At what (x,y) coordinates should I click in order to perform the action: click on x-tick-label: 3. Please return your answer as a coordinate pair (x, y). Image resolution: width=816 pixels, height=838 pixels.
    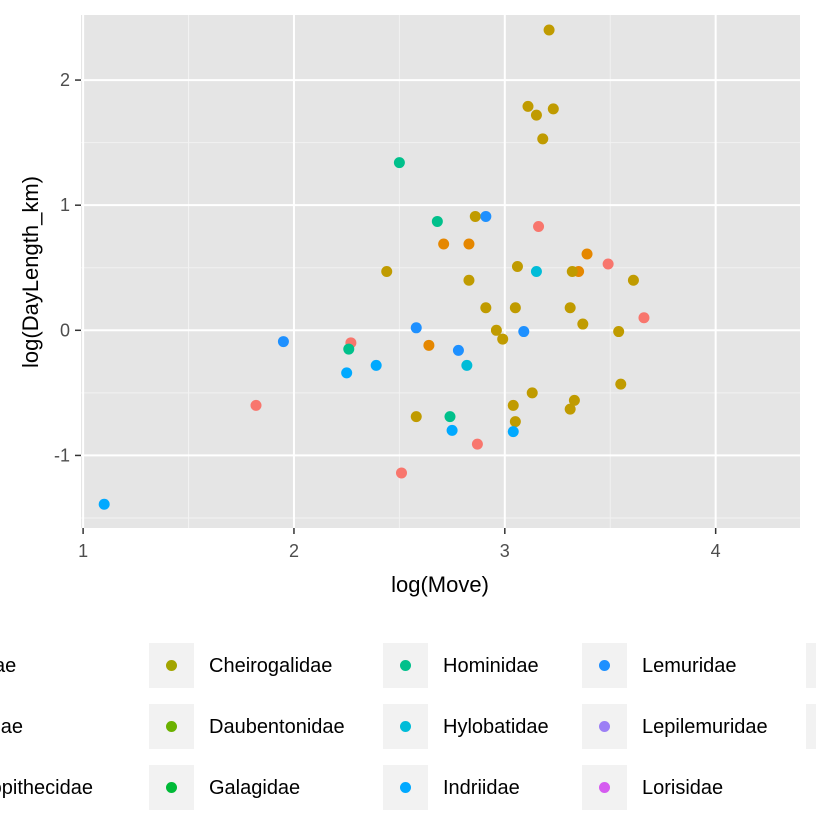
    Looking at the image, I should click on (505, 551).